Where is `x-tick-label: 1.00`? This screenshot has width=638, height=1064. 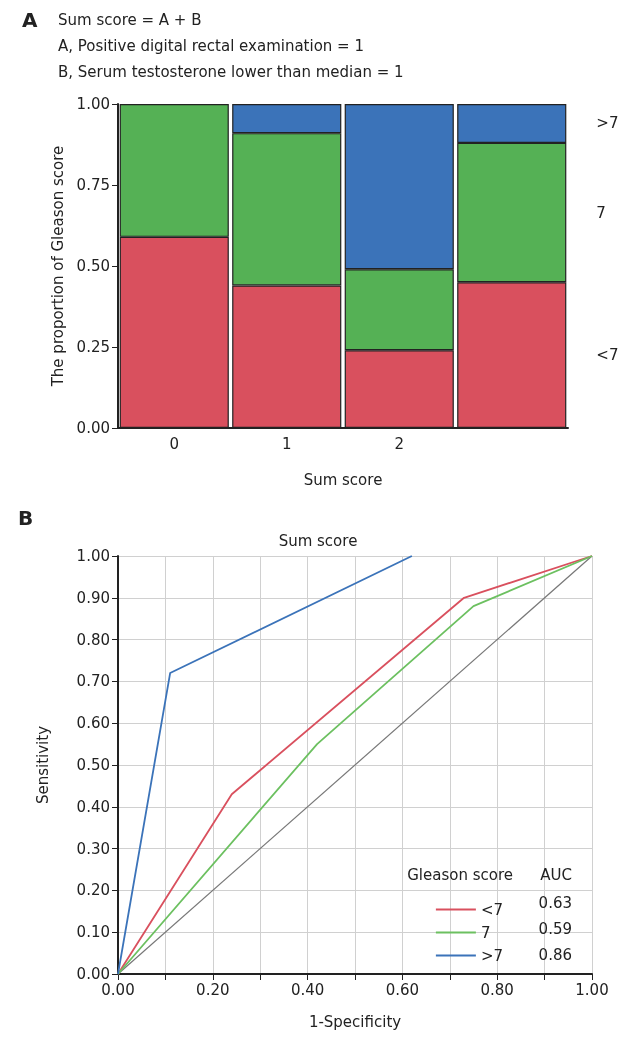
x-tick-label: 1.00 is located at coordinates (592, 989).